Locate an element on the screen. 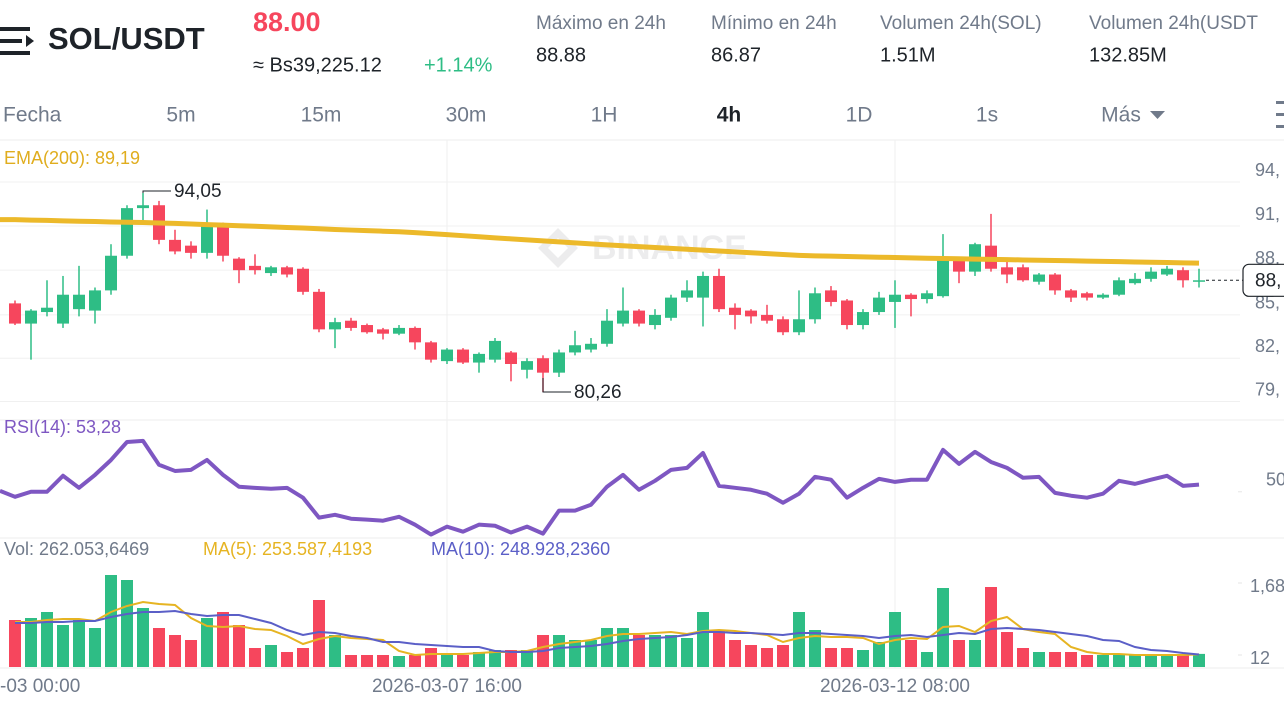 The width and height of the screenshot is (1284, 720). interval-tab: 1s is located at coordinates (987, 115).